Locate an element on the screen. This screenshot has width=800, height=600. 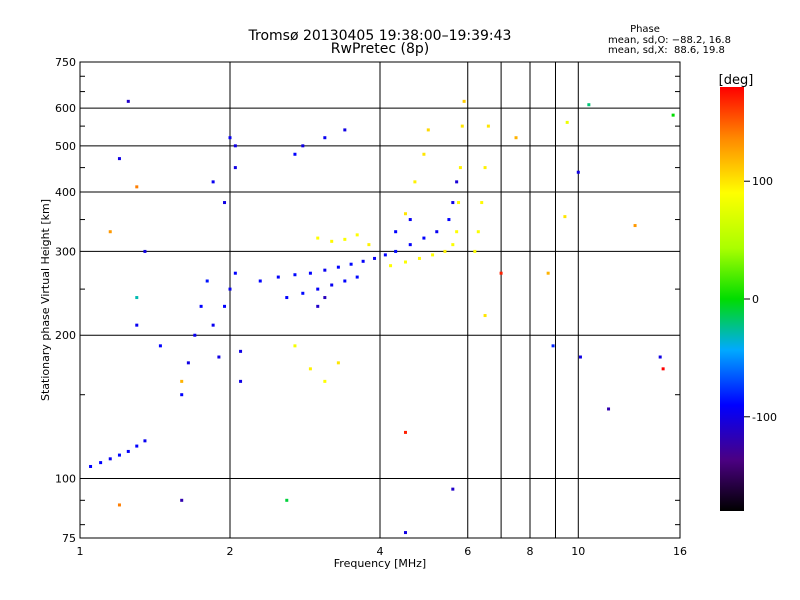
x-tick-label: 1 is located at coordinates (80, 551).